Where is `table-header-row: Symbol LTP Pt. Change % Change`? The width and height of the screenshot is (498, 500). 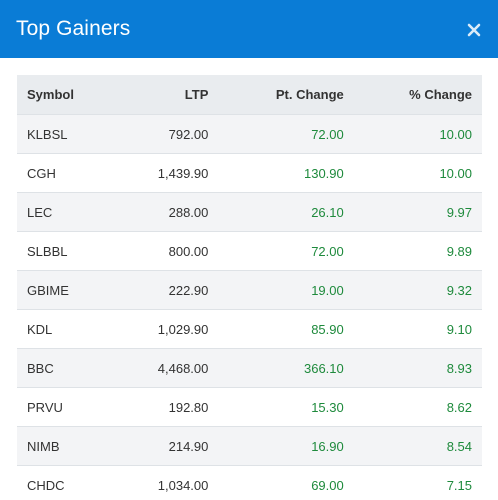 table-header-row: Symbol LTP Pt. Change % Change is located at coordinates (249, 95).